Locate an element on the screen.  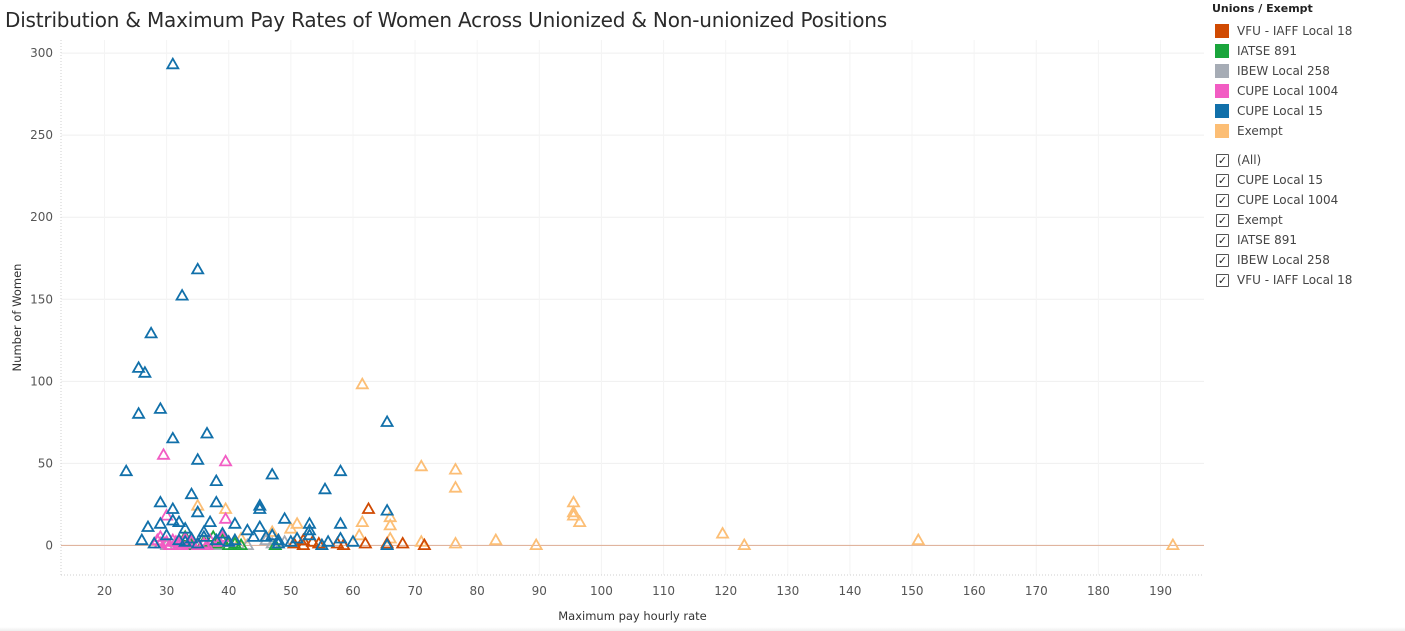
filter-option: ✓ IBEW Local 258 is located at coordinates (1307, 260).